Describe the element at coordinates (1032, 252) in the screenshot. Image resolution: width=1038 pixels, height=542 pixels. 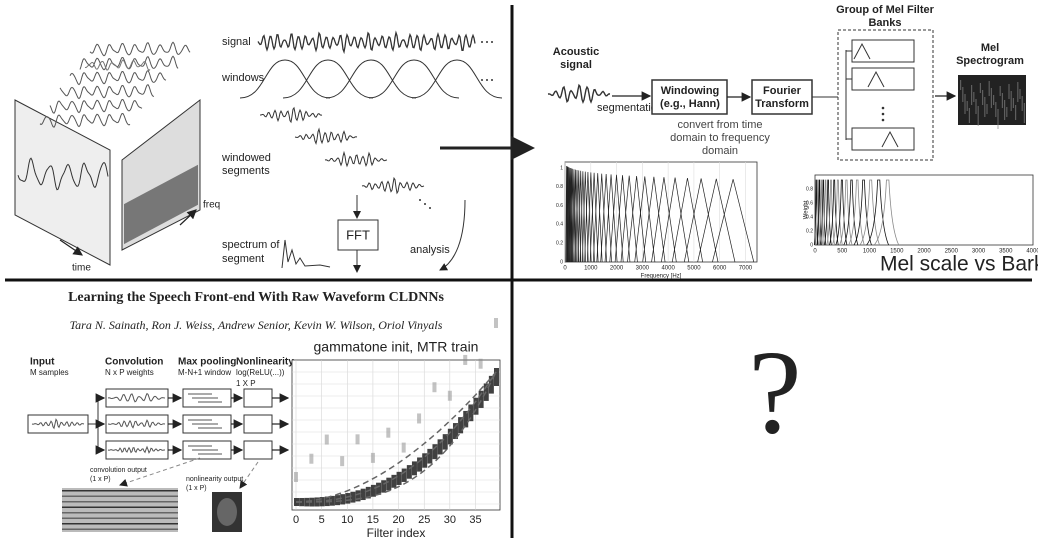
I see `label: 4000` at that location.